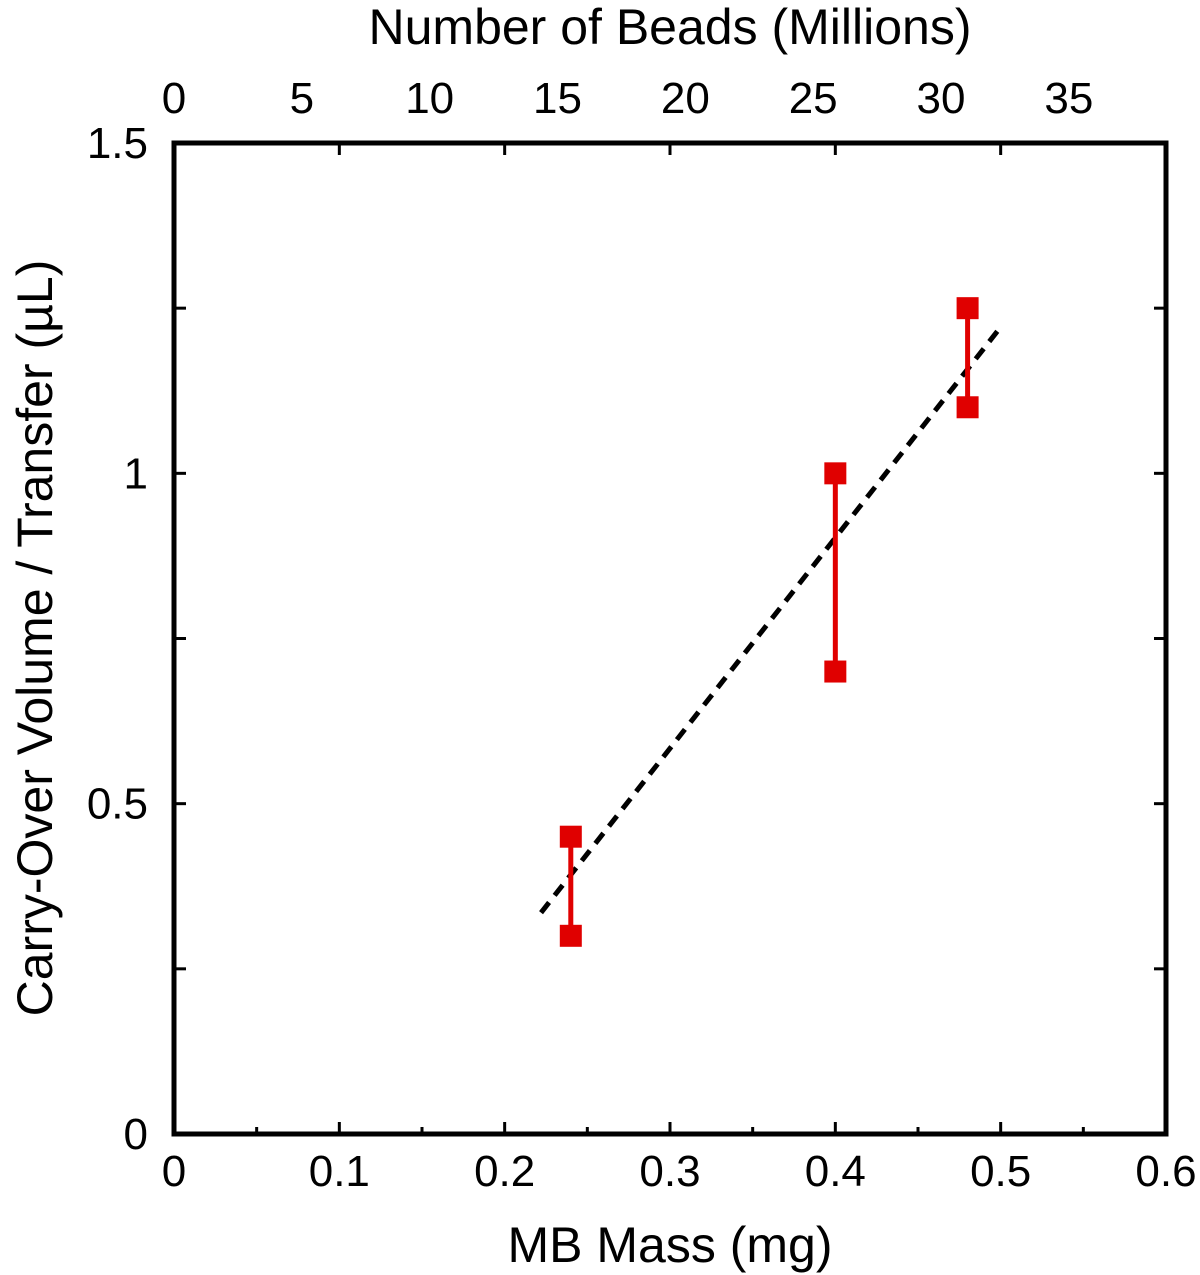 The image size is (1200, 1275). What do you see at coordinates (504, 1171) in the screenshot?
I see `x-tick-label: 0.2` at bounding box center [504, 1171].